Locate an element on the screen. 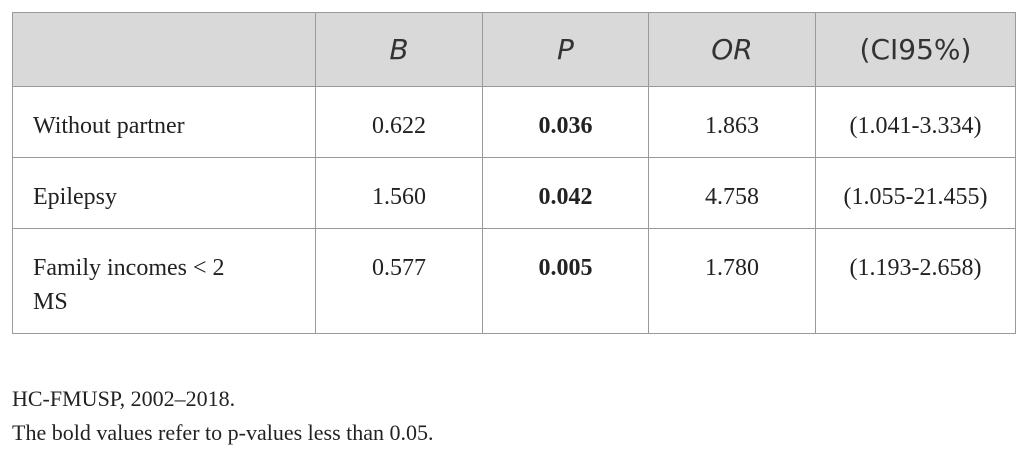 This screenshot has width=1025, height=460. table-cell: 1.863 is located at coordinates (732, 122).